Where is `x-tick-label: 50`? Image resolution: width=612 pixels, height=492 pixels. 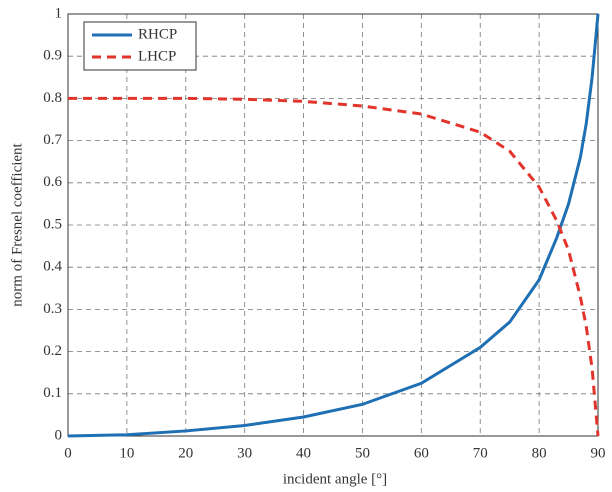 x-tick-label: 50 is located at coordinates (362, 453).